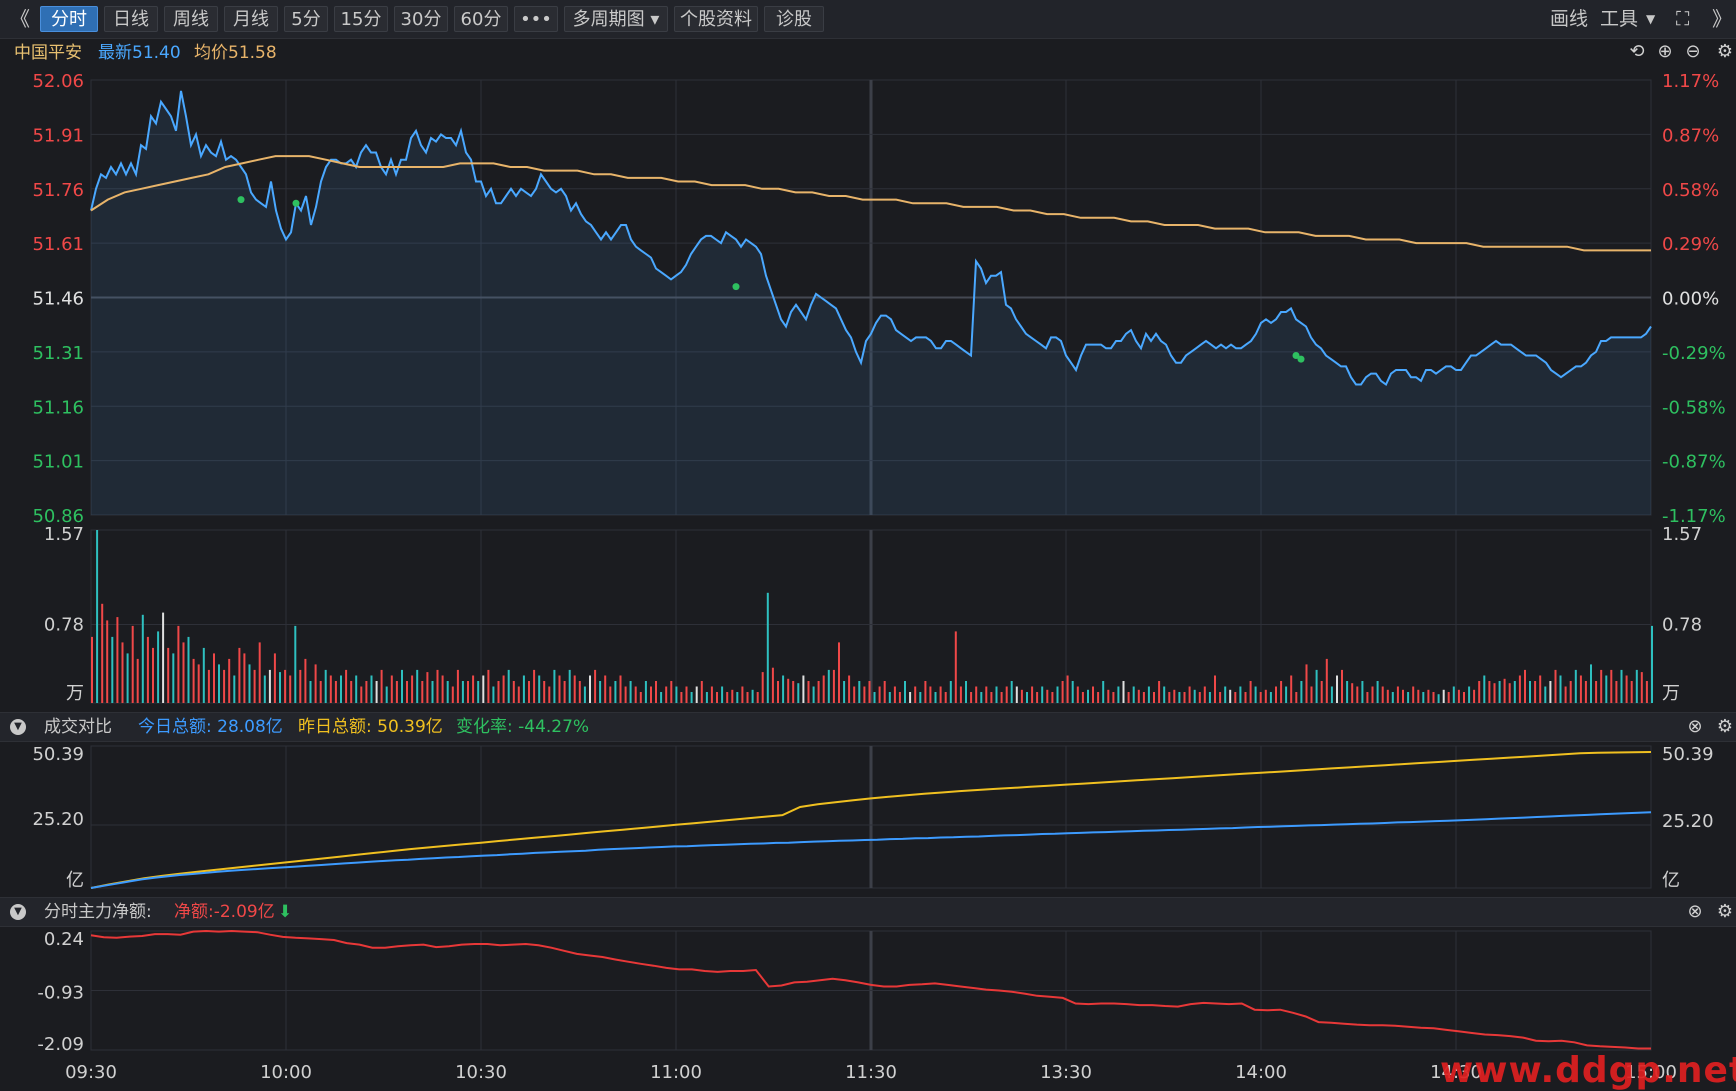  I want to click on tab-7: 60分, so click(481, 19).